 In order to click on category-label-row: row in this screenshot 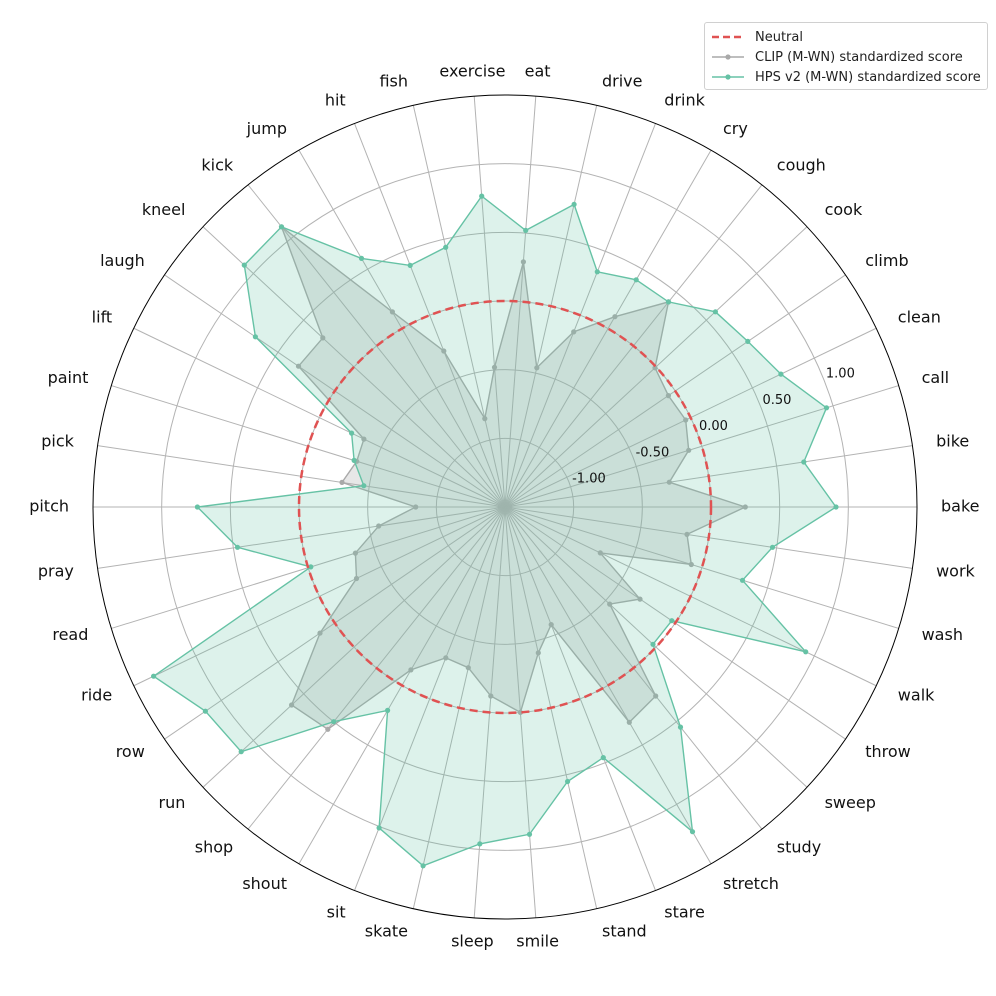, I will do `click(130, 751)`.